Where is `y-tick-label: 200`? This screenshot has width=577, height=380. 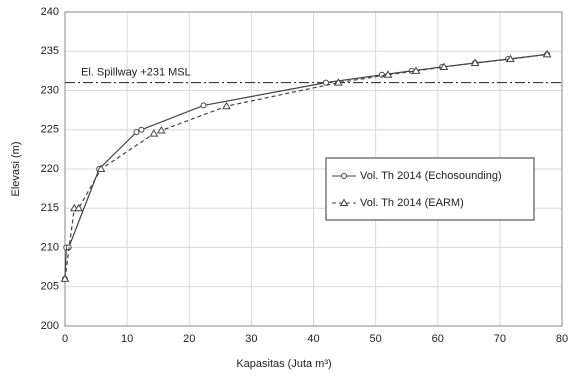 y-tick-label: 200 is located at coordinates (50, 326).